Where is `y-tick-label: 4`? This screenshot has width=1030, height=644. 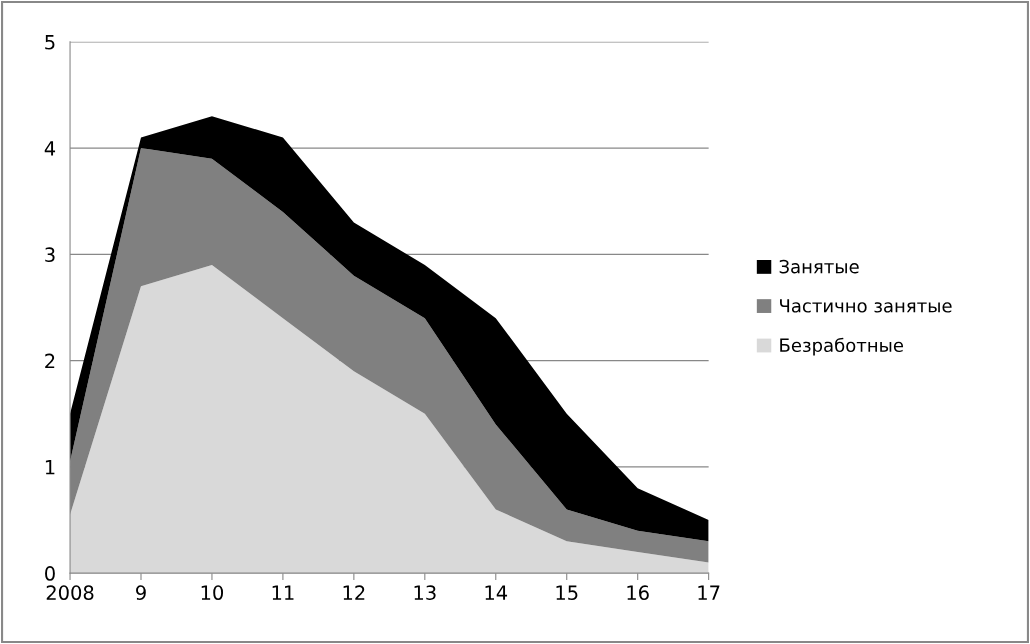 y-tick-label: 4 is located at coordinates (50, 148).